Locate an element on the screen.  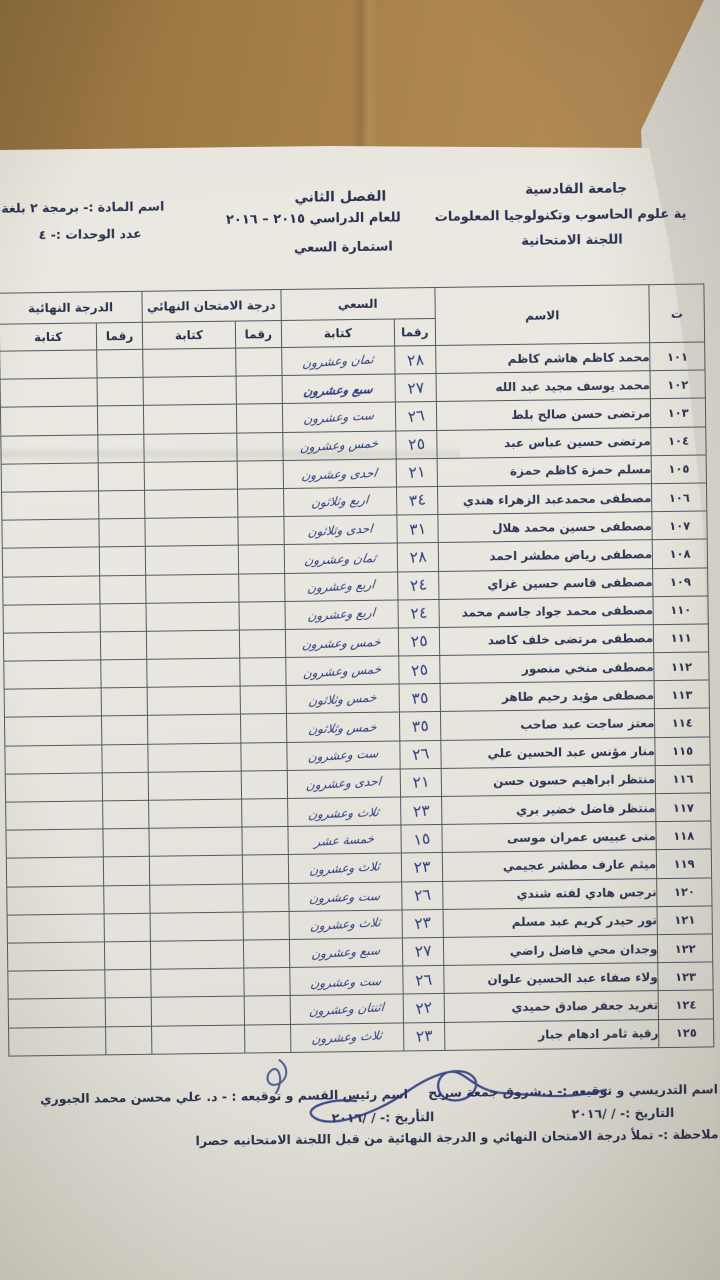
stray-pen-mark is located at coordinates (277, 1077).